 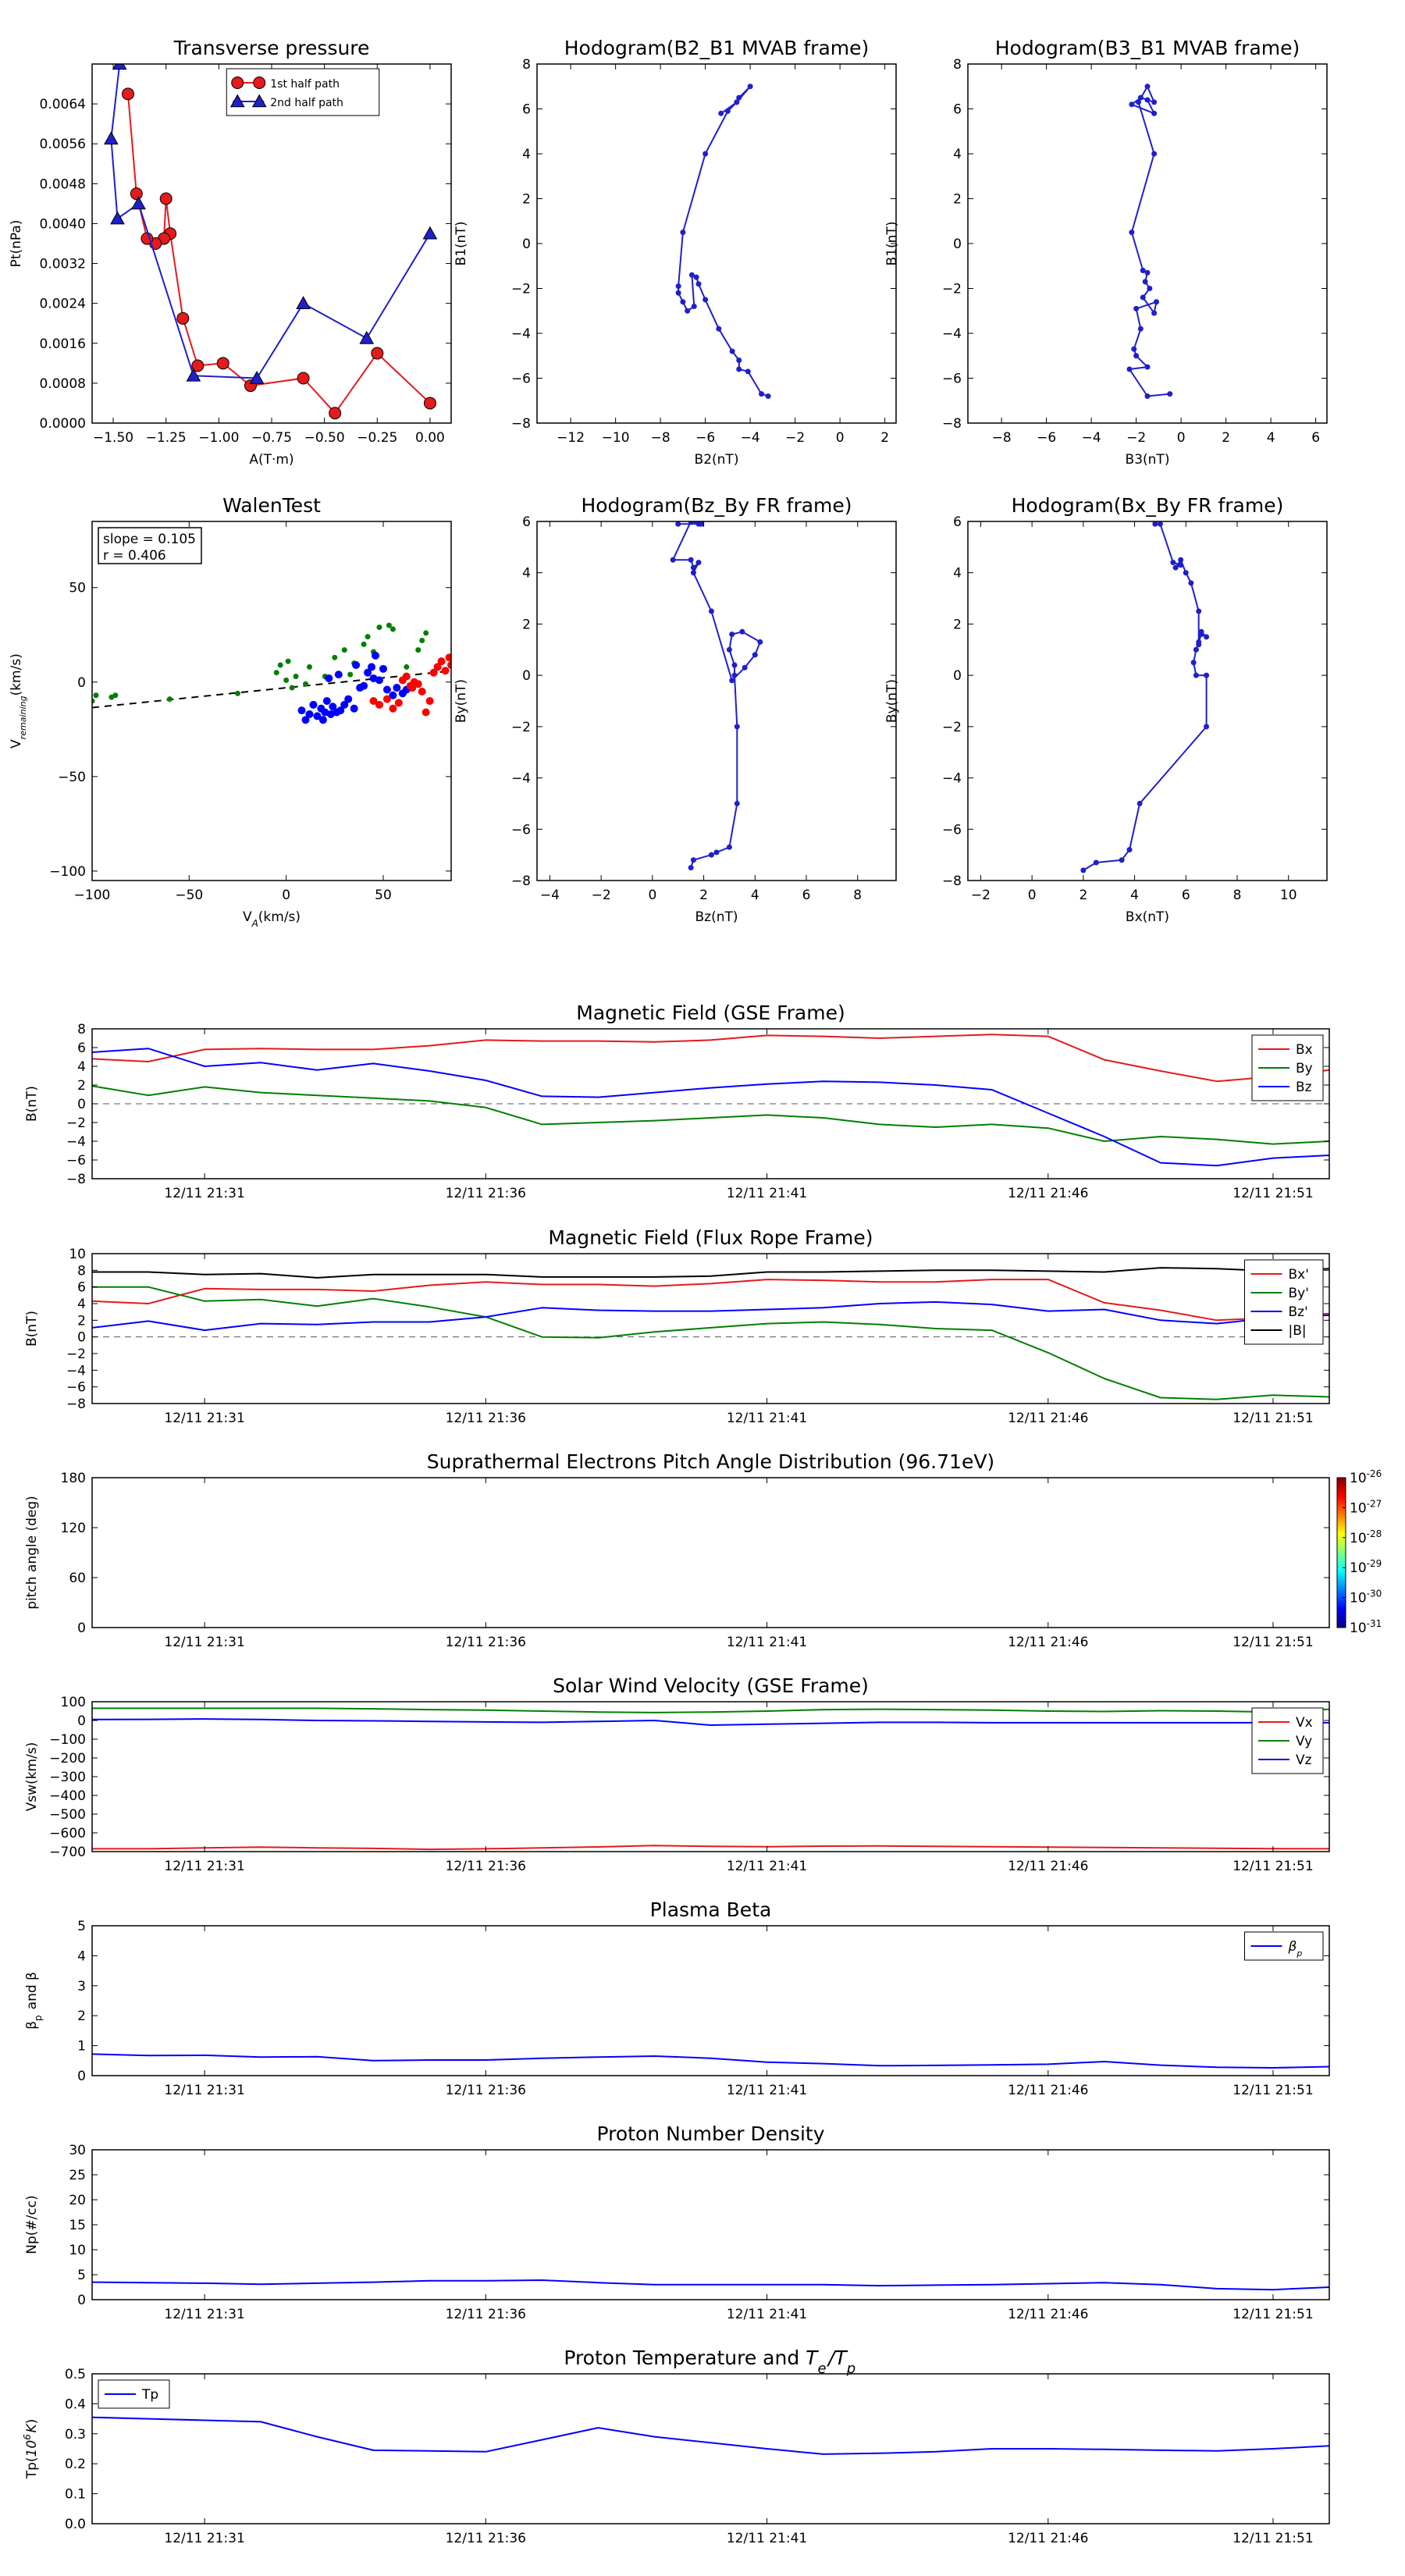 I want to click on x-tick-label: −2, so click(x=981, y=895).